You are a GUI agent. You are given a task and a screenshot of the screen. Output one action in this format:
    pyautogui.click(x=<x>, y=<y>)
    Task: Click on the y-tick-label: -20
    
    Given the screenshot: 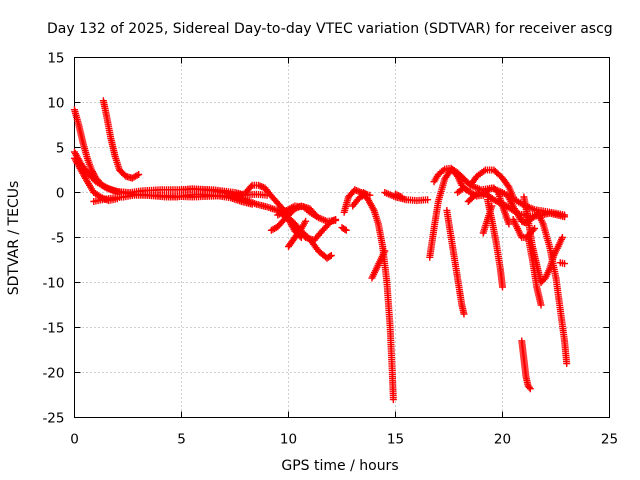 What is the action you would take?
    pyautogui.click(x=53, y=374)
    